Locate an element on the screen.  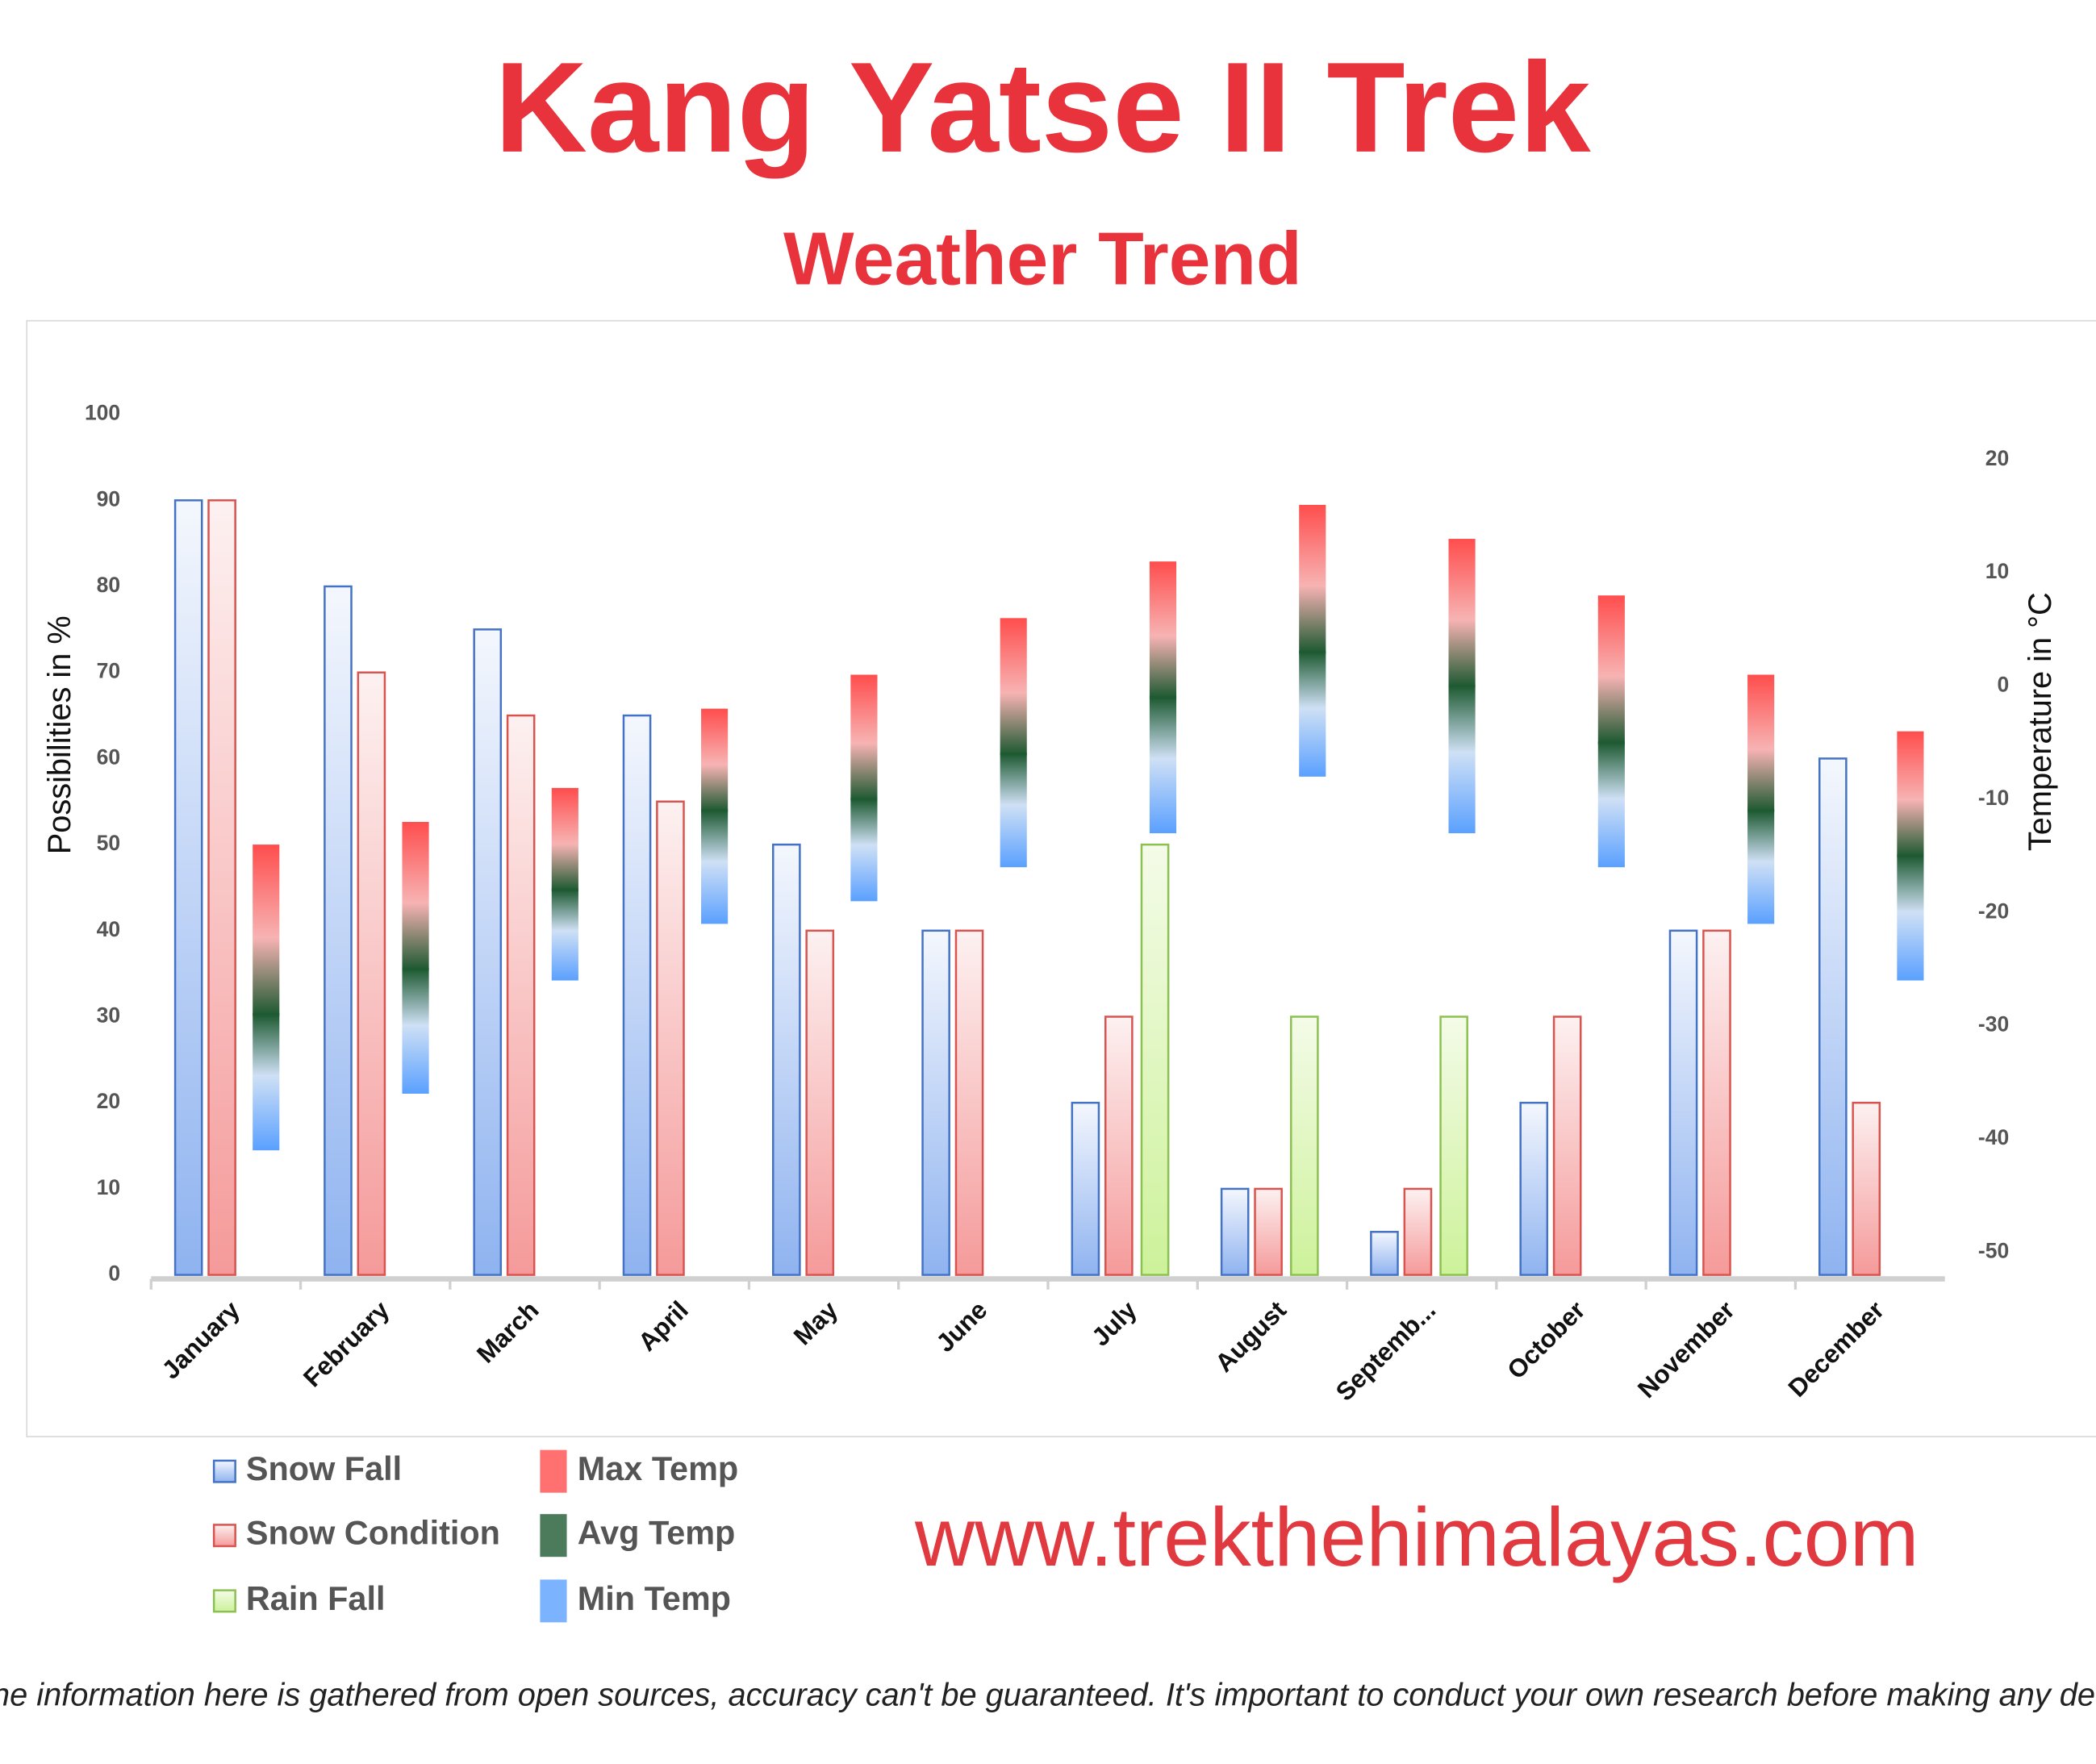
legend-label: Rain Fall is located at coordinates (316, 1599).